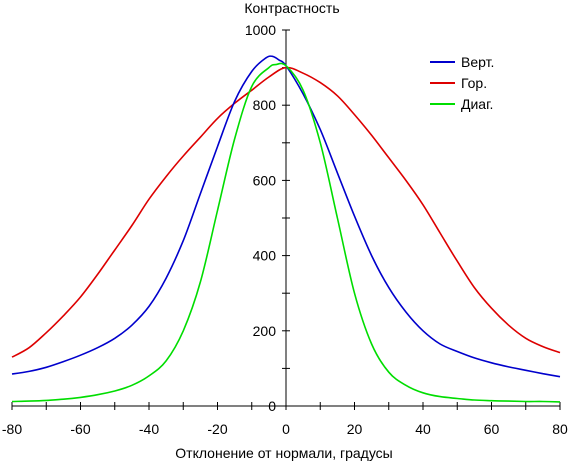 The width and height of the screenshot is (568, 462). Describe the element at coordinates (560, 429) in the screenshot. I see `x-tick-label: 80` at that location.